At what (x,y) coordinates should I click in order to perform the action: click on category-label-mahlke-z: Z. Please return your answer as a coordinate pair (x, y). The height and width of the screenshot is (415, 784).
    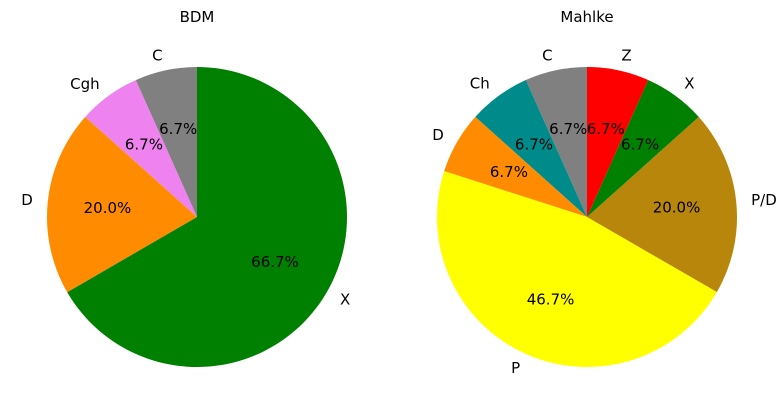
    Looking at the image, I should click on (626, 56).